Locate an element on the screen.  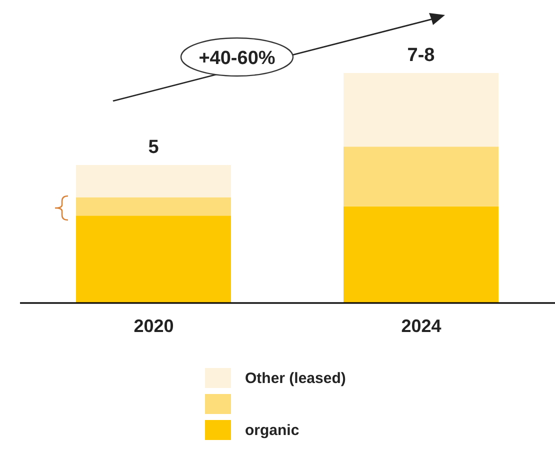
legend-label: organic is located at coordinates (272, 430).